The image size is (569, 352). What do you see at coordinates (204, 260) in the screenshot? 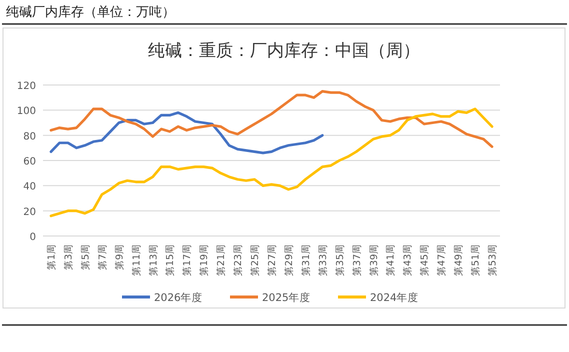
I see `x-tick-label: 第19周` at bounding box center [204, 260].